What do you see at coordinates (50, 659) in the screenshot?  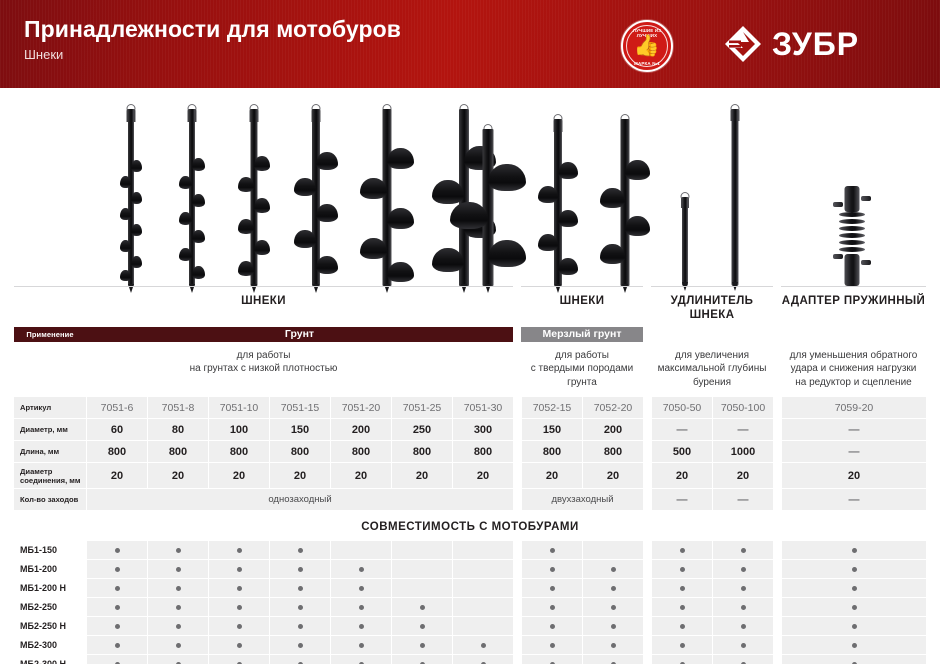 I see `compat-model-label: МБ2-300 Н` at bounding box center [50, 659].